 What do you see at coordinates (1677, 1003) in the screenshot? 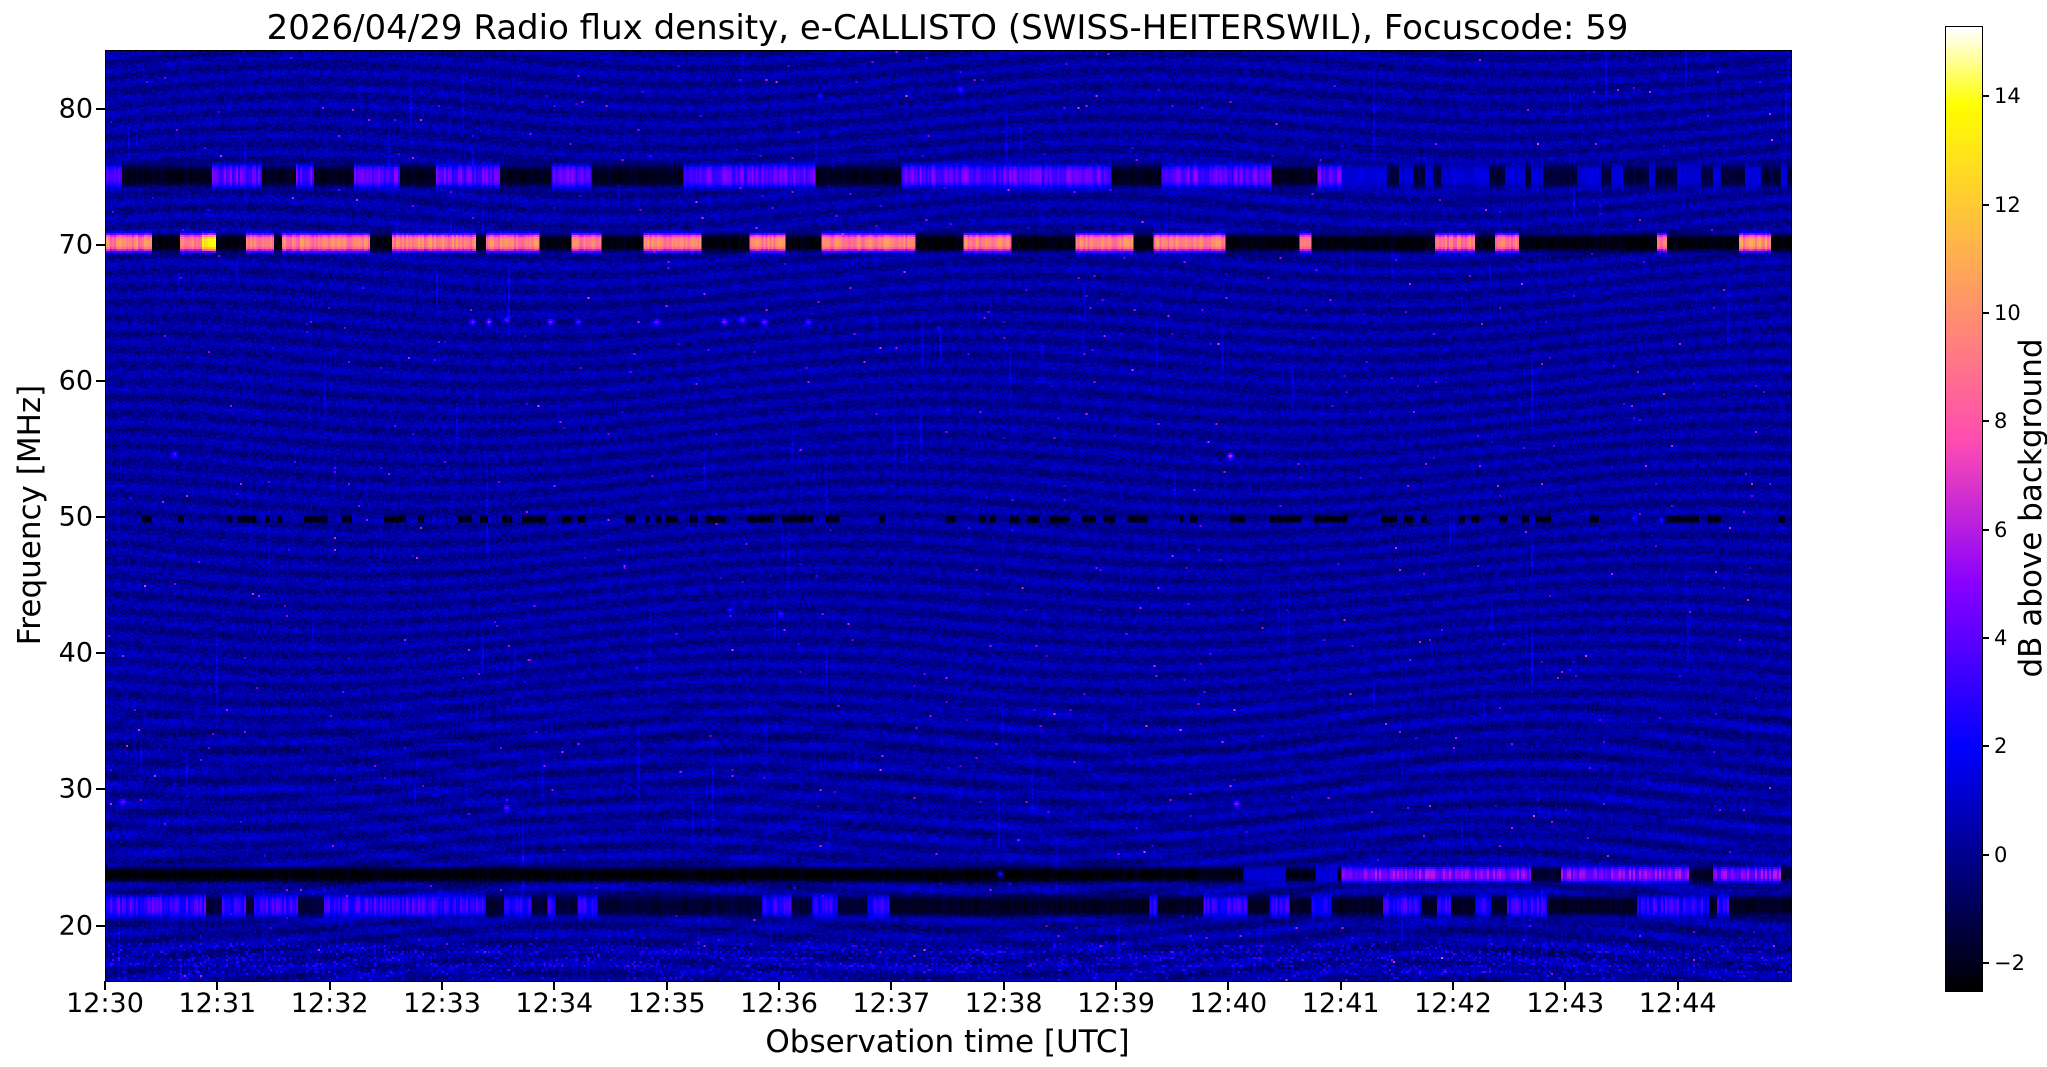
I see `x-tick-label: 12:44` at bounding box center [1677, 1003].